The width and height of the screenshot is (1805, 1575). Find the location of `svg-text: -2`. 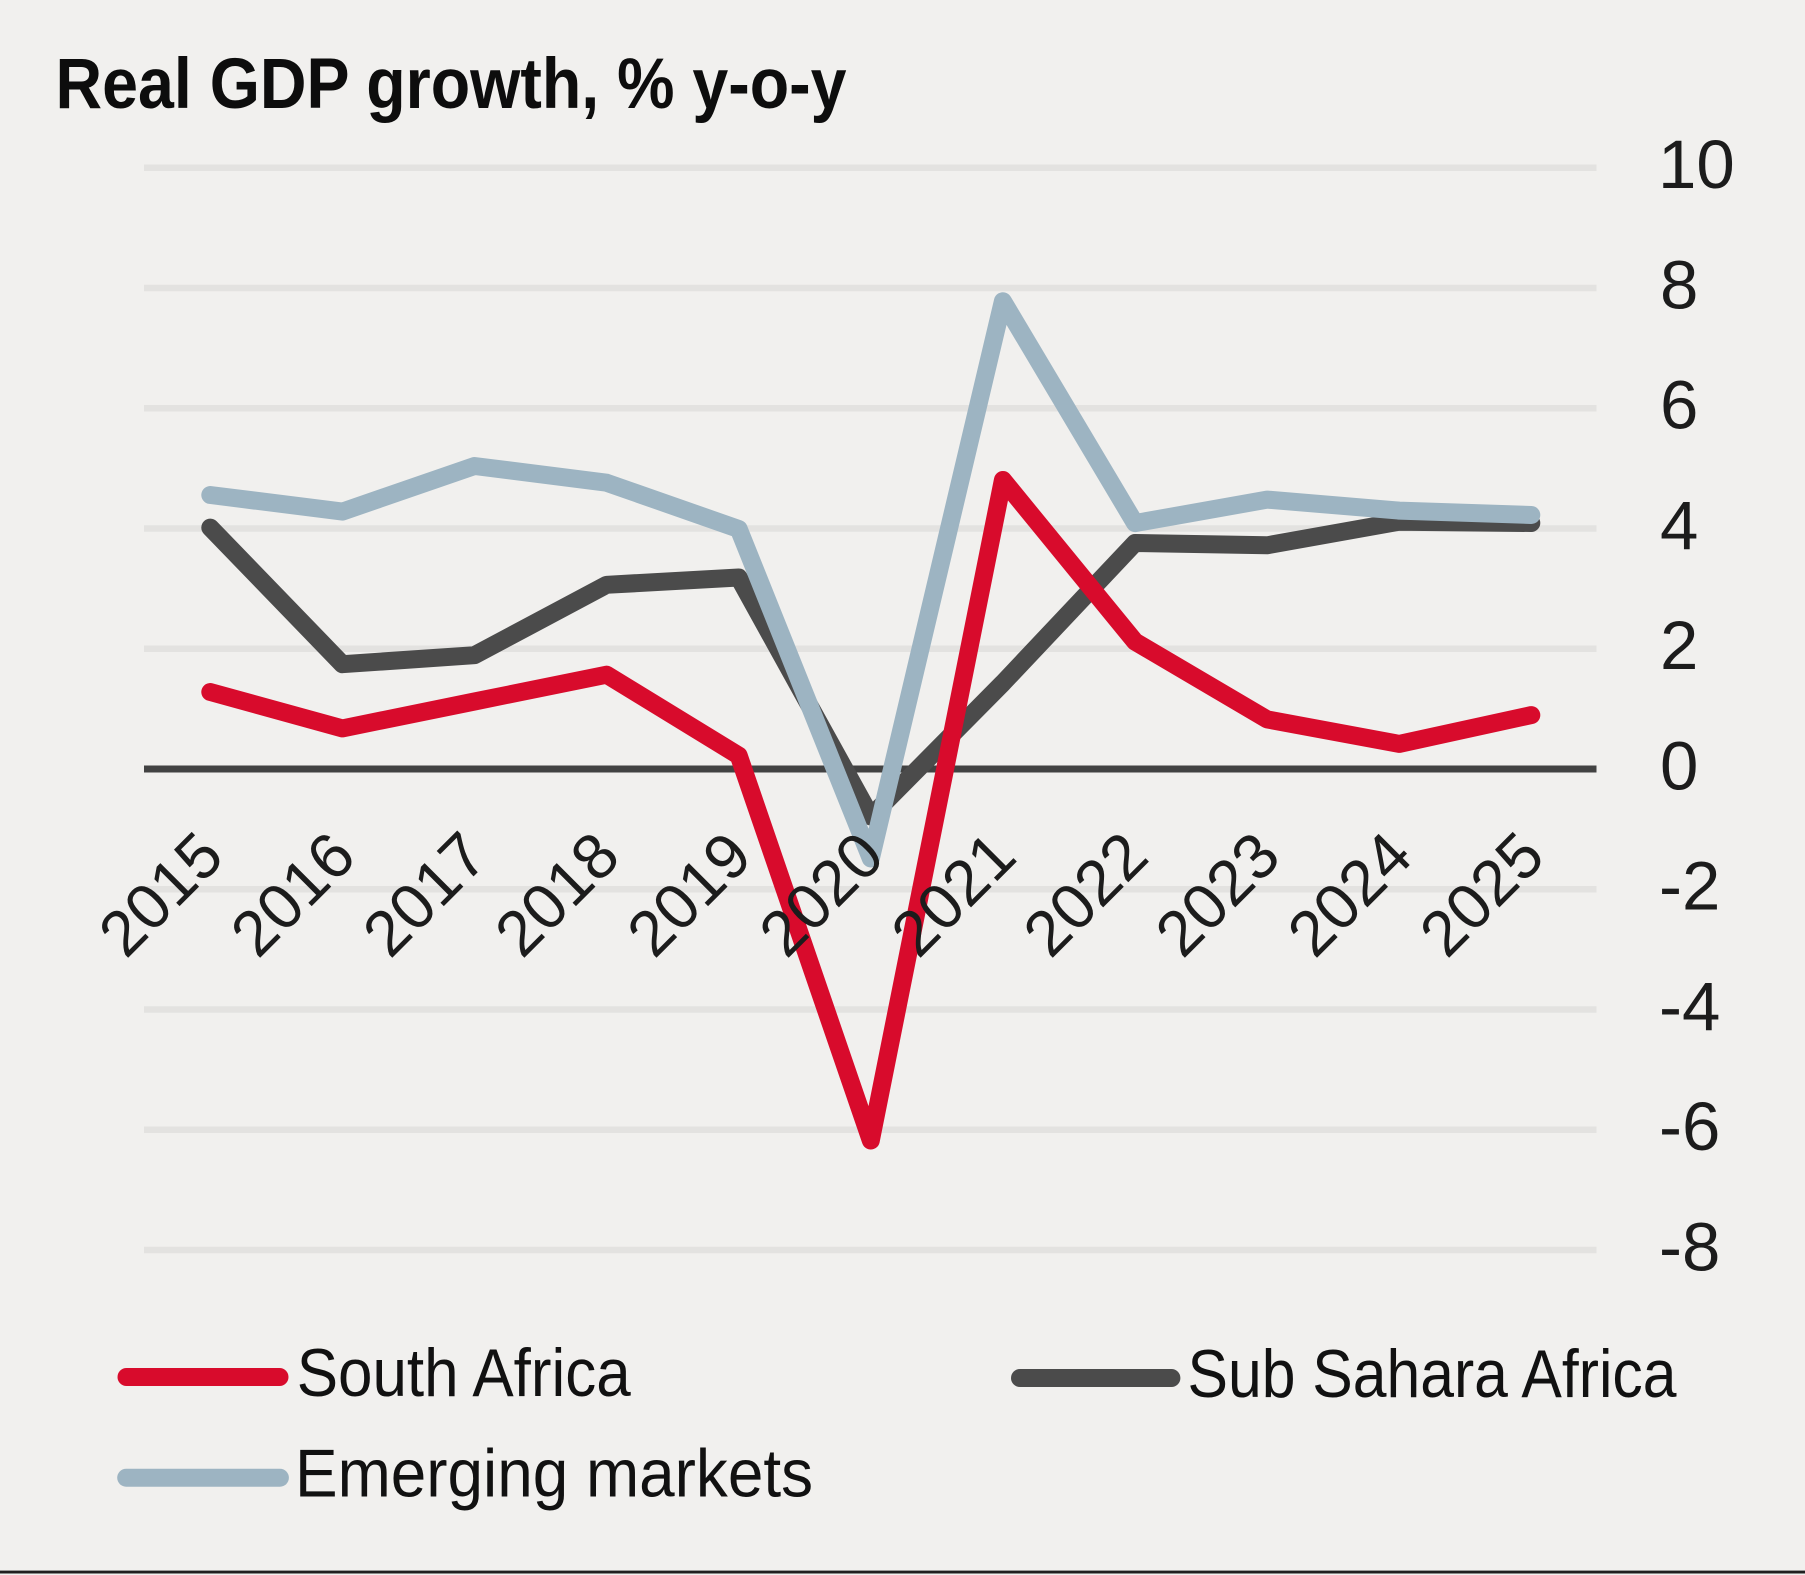

svg-text: -2 is located at coordinates (1689, 886).